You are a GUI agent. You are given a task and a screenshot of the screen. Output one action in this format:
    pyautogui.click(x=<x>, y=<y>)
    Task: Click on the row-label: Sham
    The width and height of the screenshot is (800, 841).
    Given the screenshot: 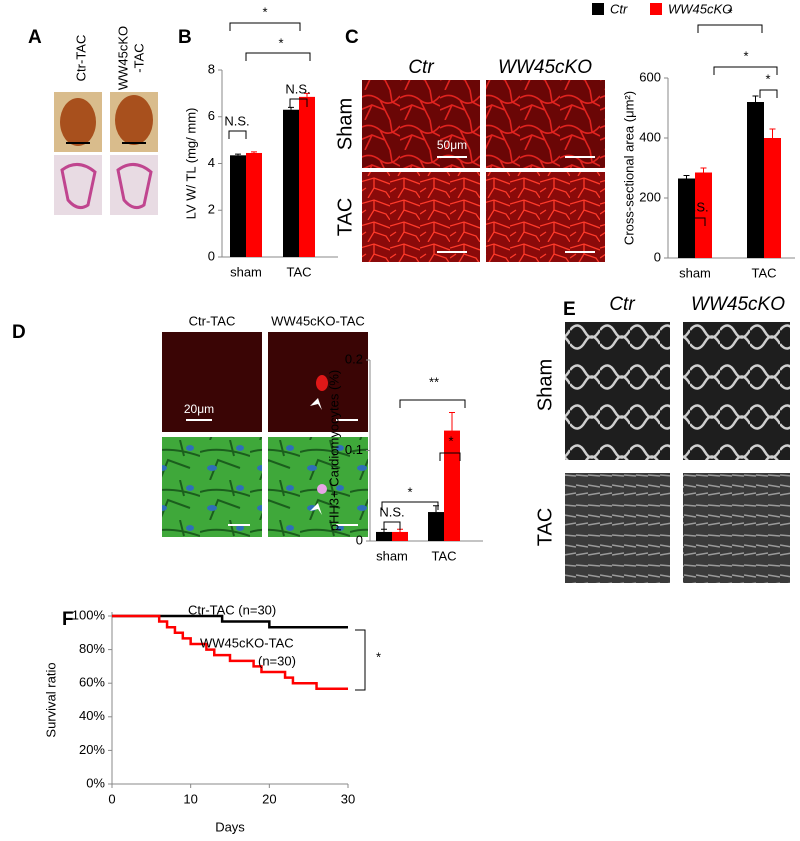 What is the action you would take?
    pyautogui.click(x=545, y=385)
    